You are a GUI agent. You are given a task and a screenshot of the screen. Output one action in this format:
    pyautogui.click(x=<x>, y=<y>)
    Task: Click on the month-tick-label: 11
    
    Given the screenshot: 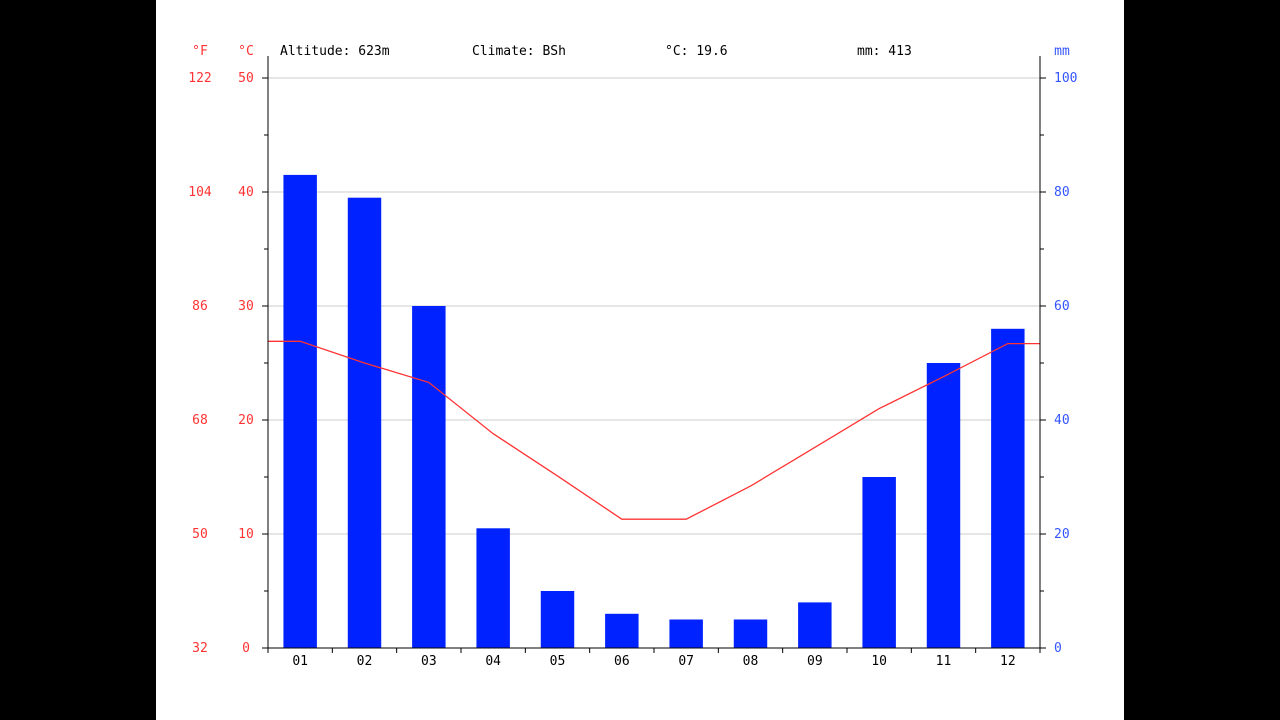 What is the action you would take?
    pyautogui.click(x=944, y=661)
    